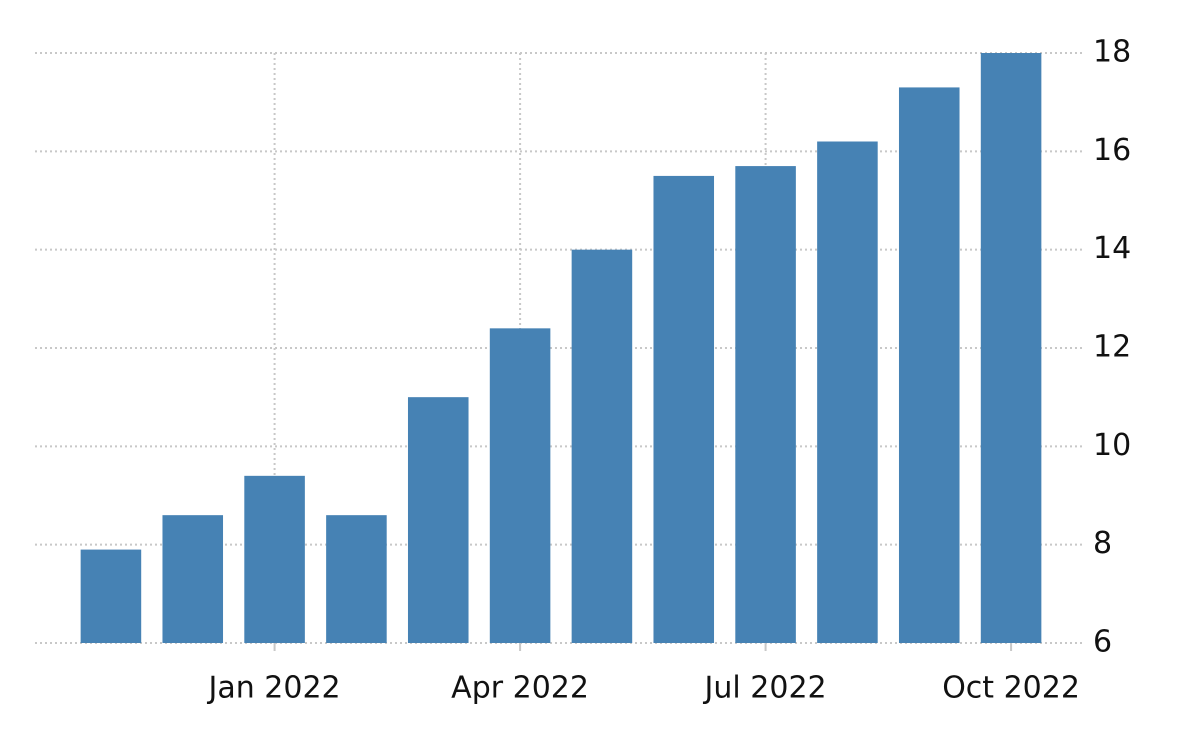 The width and height of the screenshot is (1200, 750). I want to click on y-tick-label: 6, so click(1102, 642).